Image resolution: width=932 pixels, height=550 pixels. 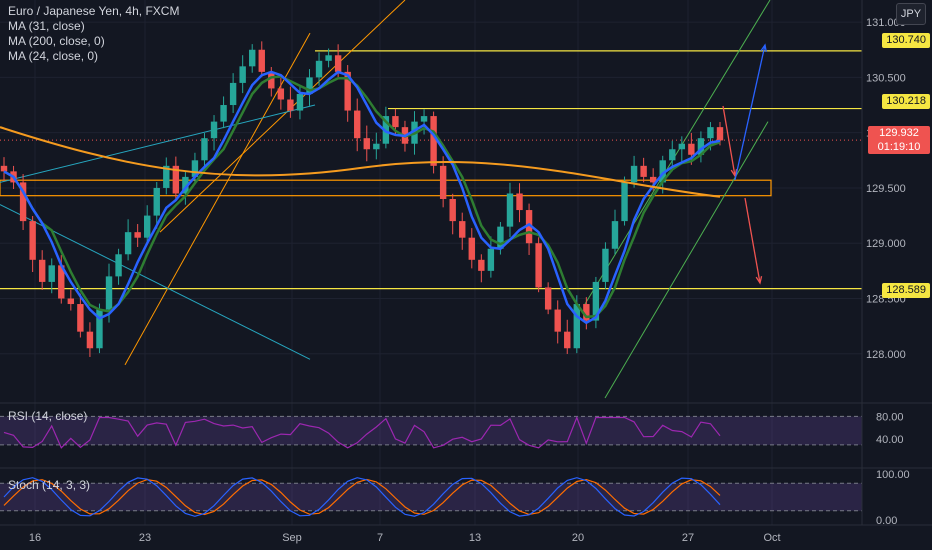 What do you see at coordinates (734, 173) in the screenshot?
I see `arrow-down-short-head` at bounding box center [734, 173].